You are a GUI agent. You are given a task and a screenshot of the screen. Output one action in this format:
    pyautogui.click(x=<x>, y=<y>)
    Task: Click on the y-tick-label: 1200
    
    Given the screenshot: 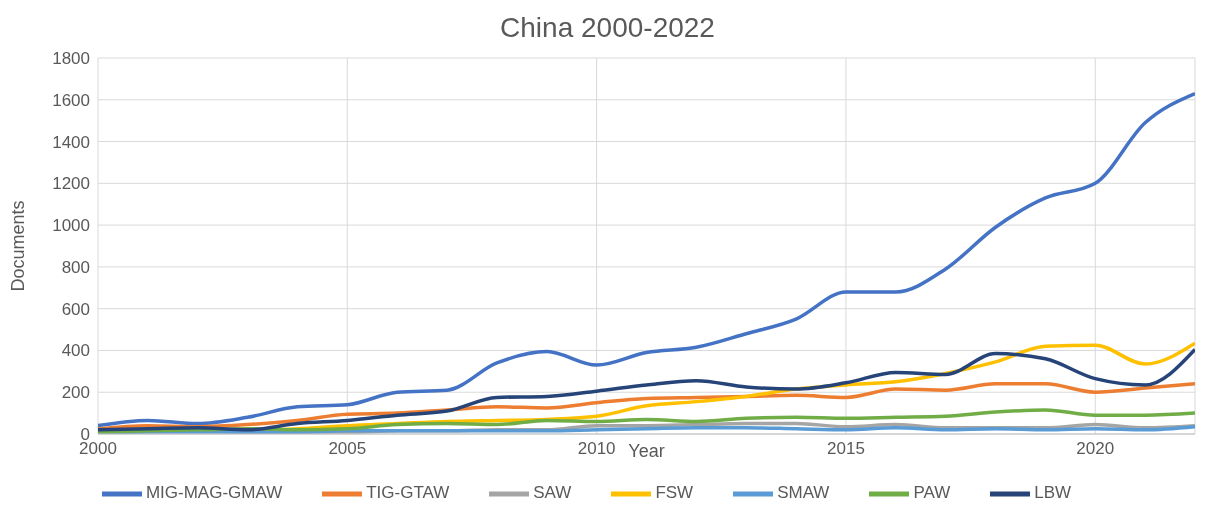 What is the action you would take?
    pyautogui.click(x=71, y=184)
    